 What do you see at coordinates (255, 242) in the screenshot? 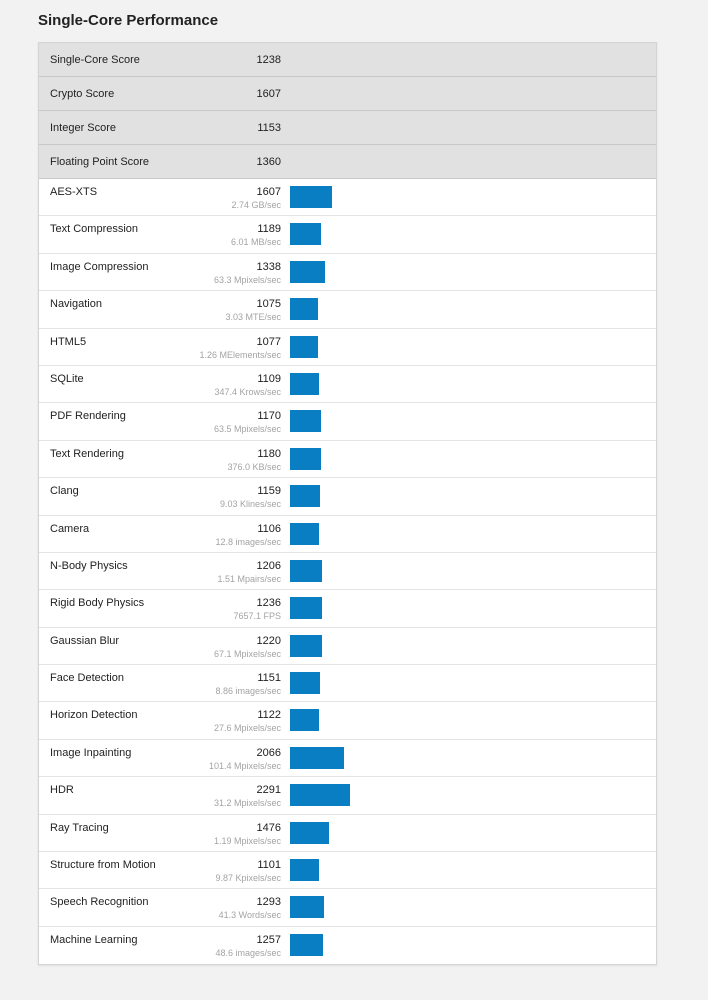
I see `test-rate: 6.01 MB/sec` at bounding box center [255, 242].